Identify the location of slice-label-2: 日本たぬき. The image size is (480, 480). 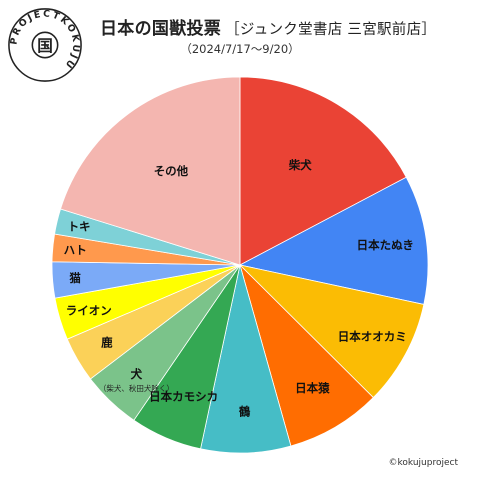
(385, 245).